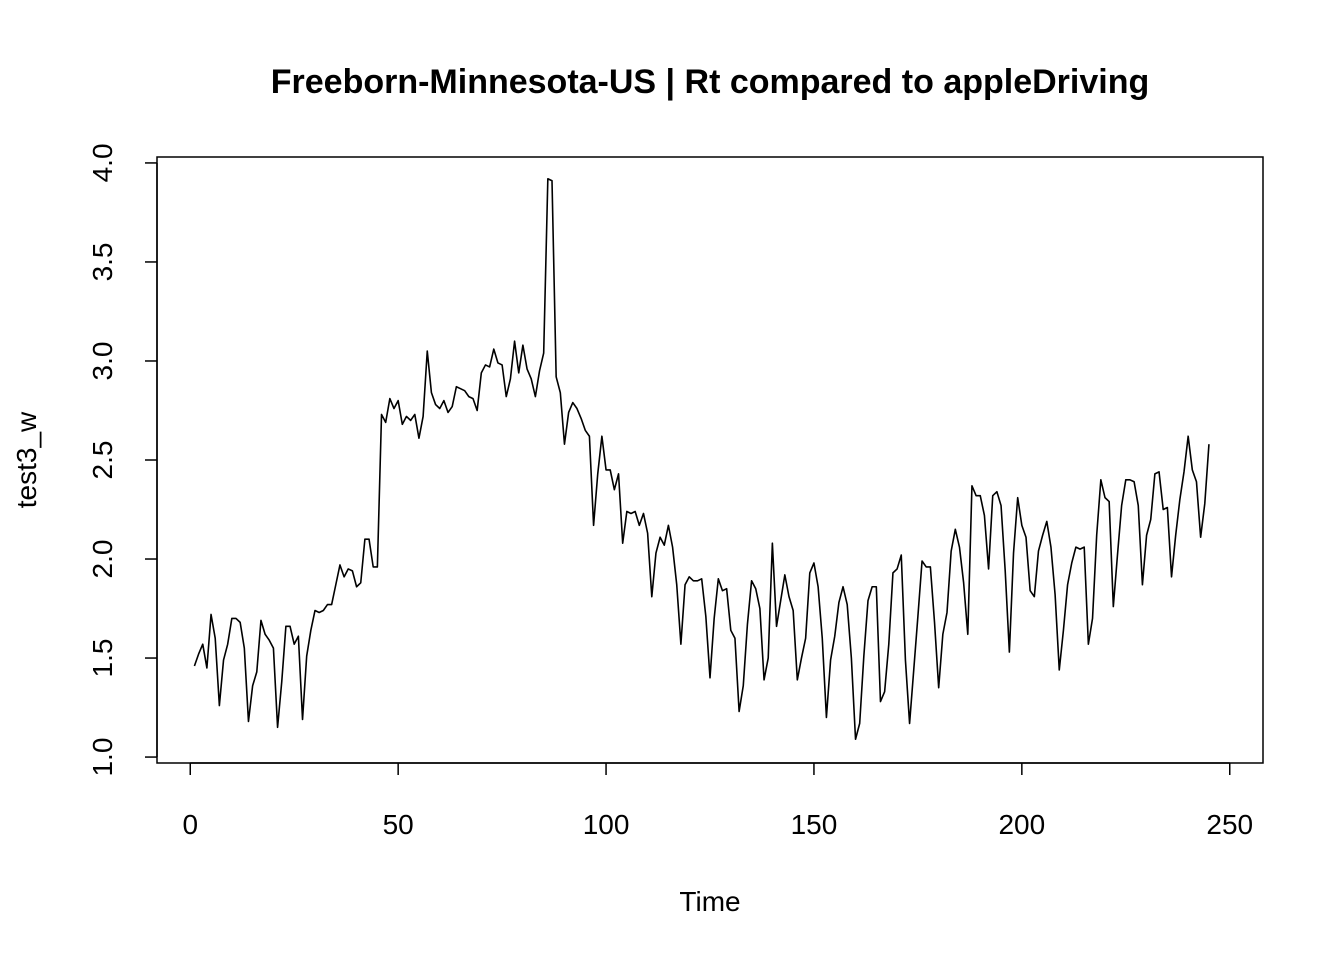 This screenshot has height=960, width=1344. I want to click on y-tick-label: 1.0, so click(102, 757).